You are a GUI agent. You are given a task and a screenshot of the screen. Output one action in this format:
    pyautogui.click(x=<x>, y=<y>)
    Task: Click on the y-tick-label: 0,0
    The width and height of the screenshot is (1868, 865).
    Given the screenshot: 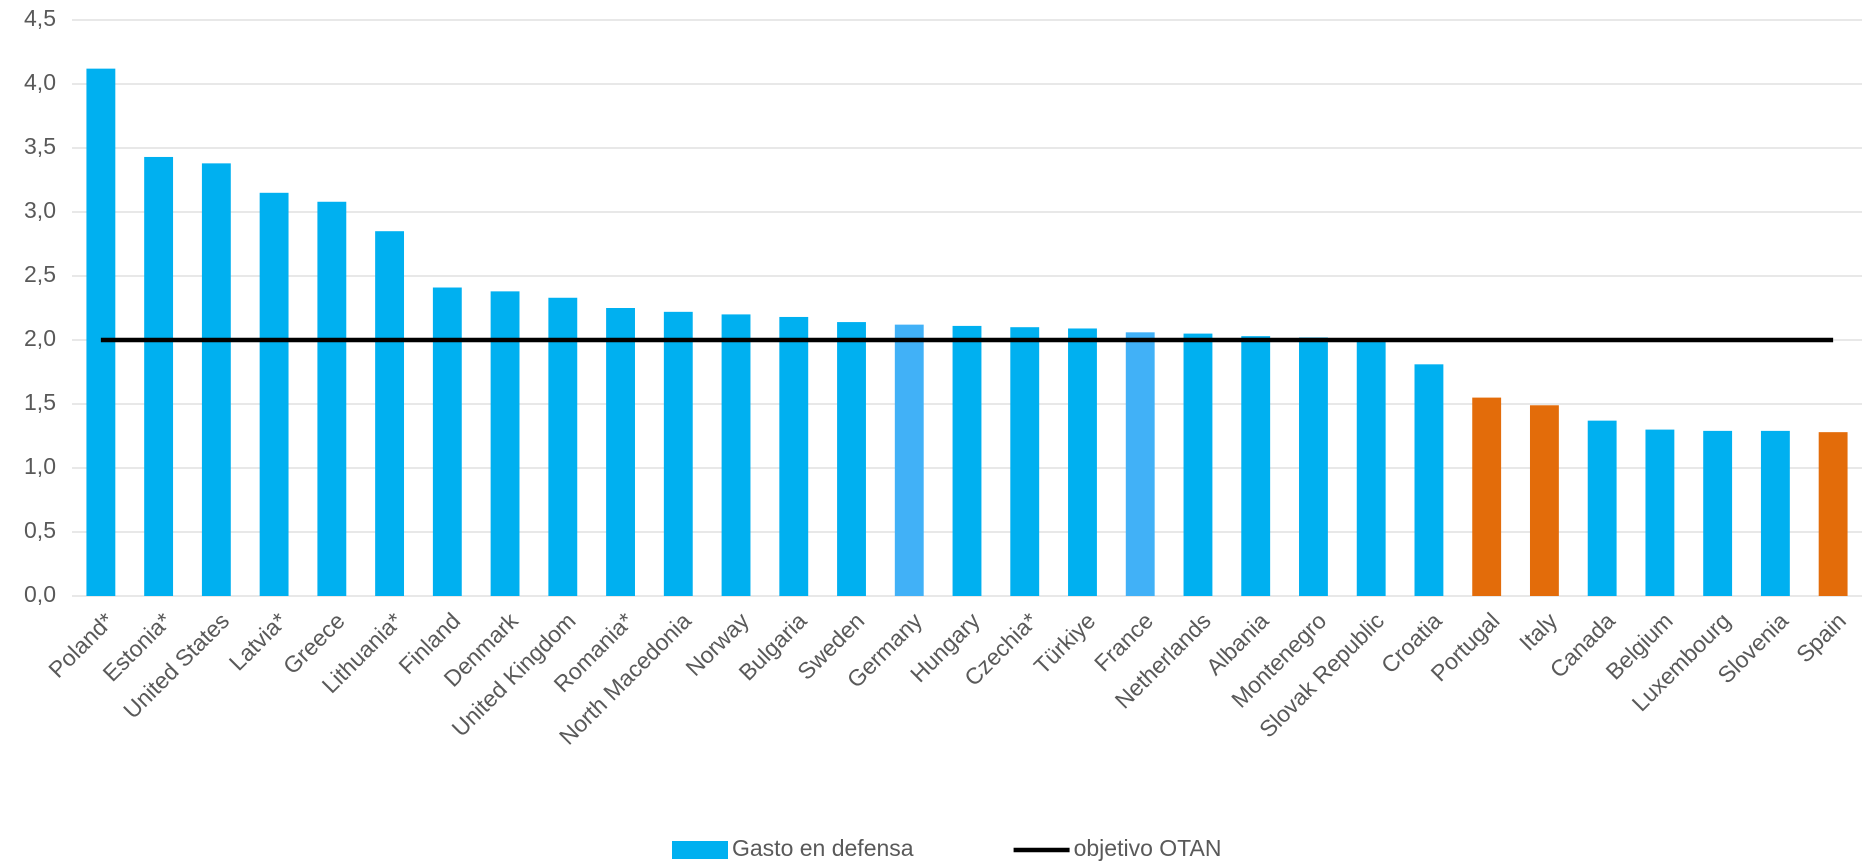 What is the action you would take?
    pyautogui.click(x=40, y=594)
    